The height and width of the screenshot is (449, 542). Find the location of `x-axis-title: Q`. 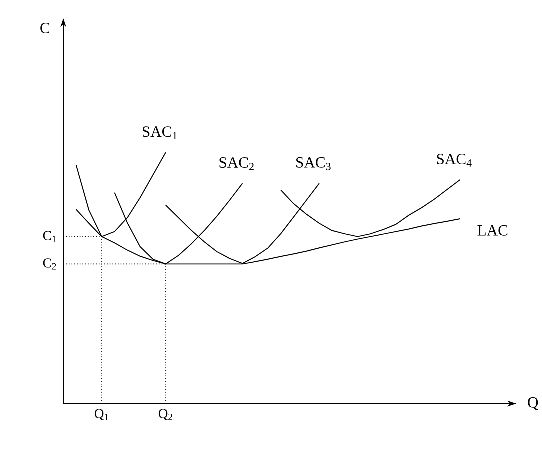

x-axis-title: Q is located at coordinates (533, 403).